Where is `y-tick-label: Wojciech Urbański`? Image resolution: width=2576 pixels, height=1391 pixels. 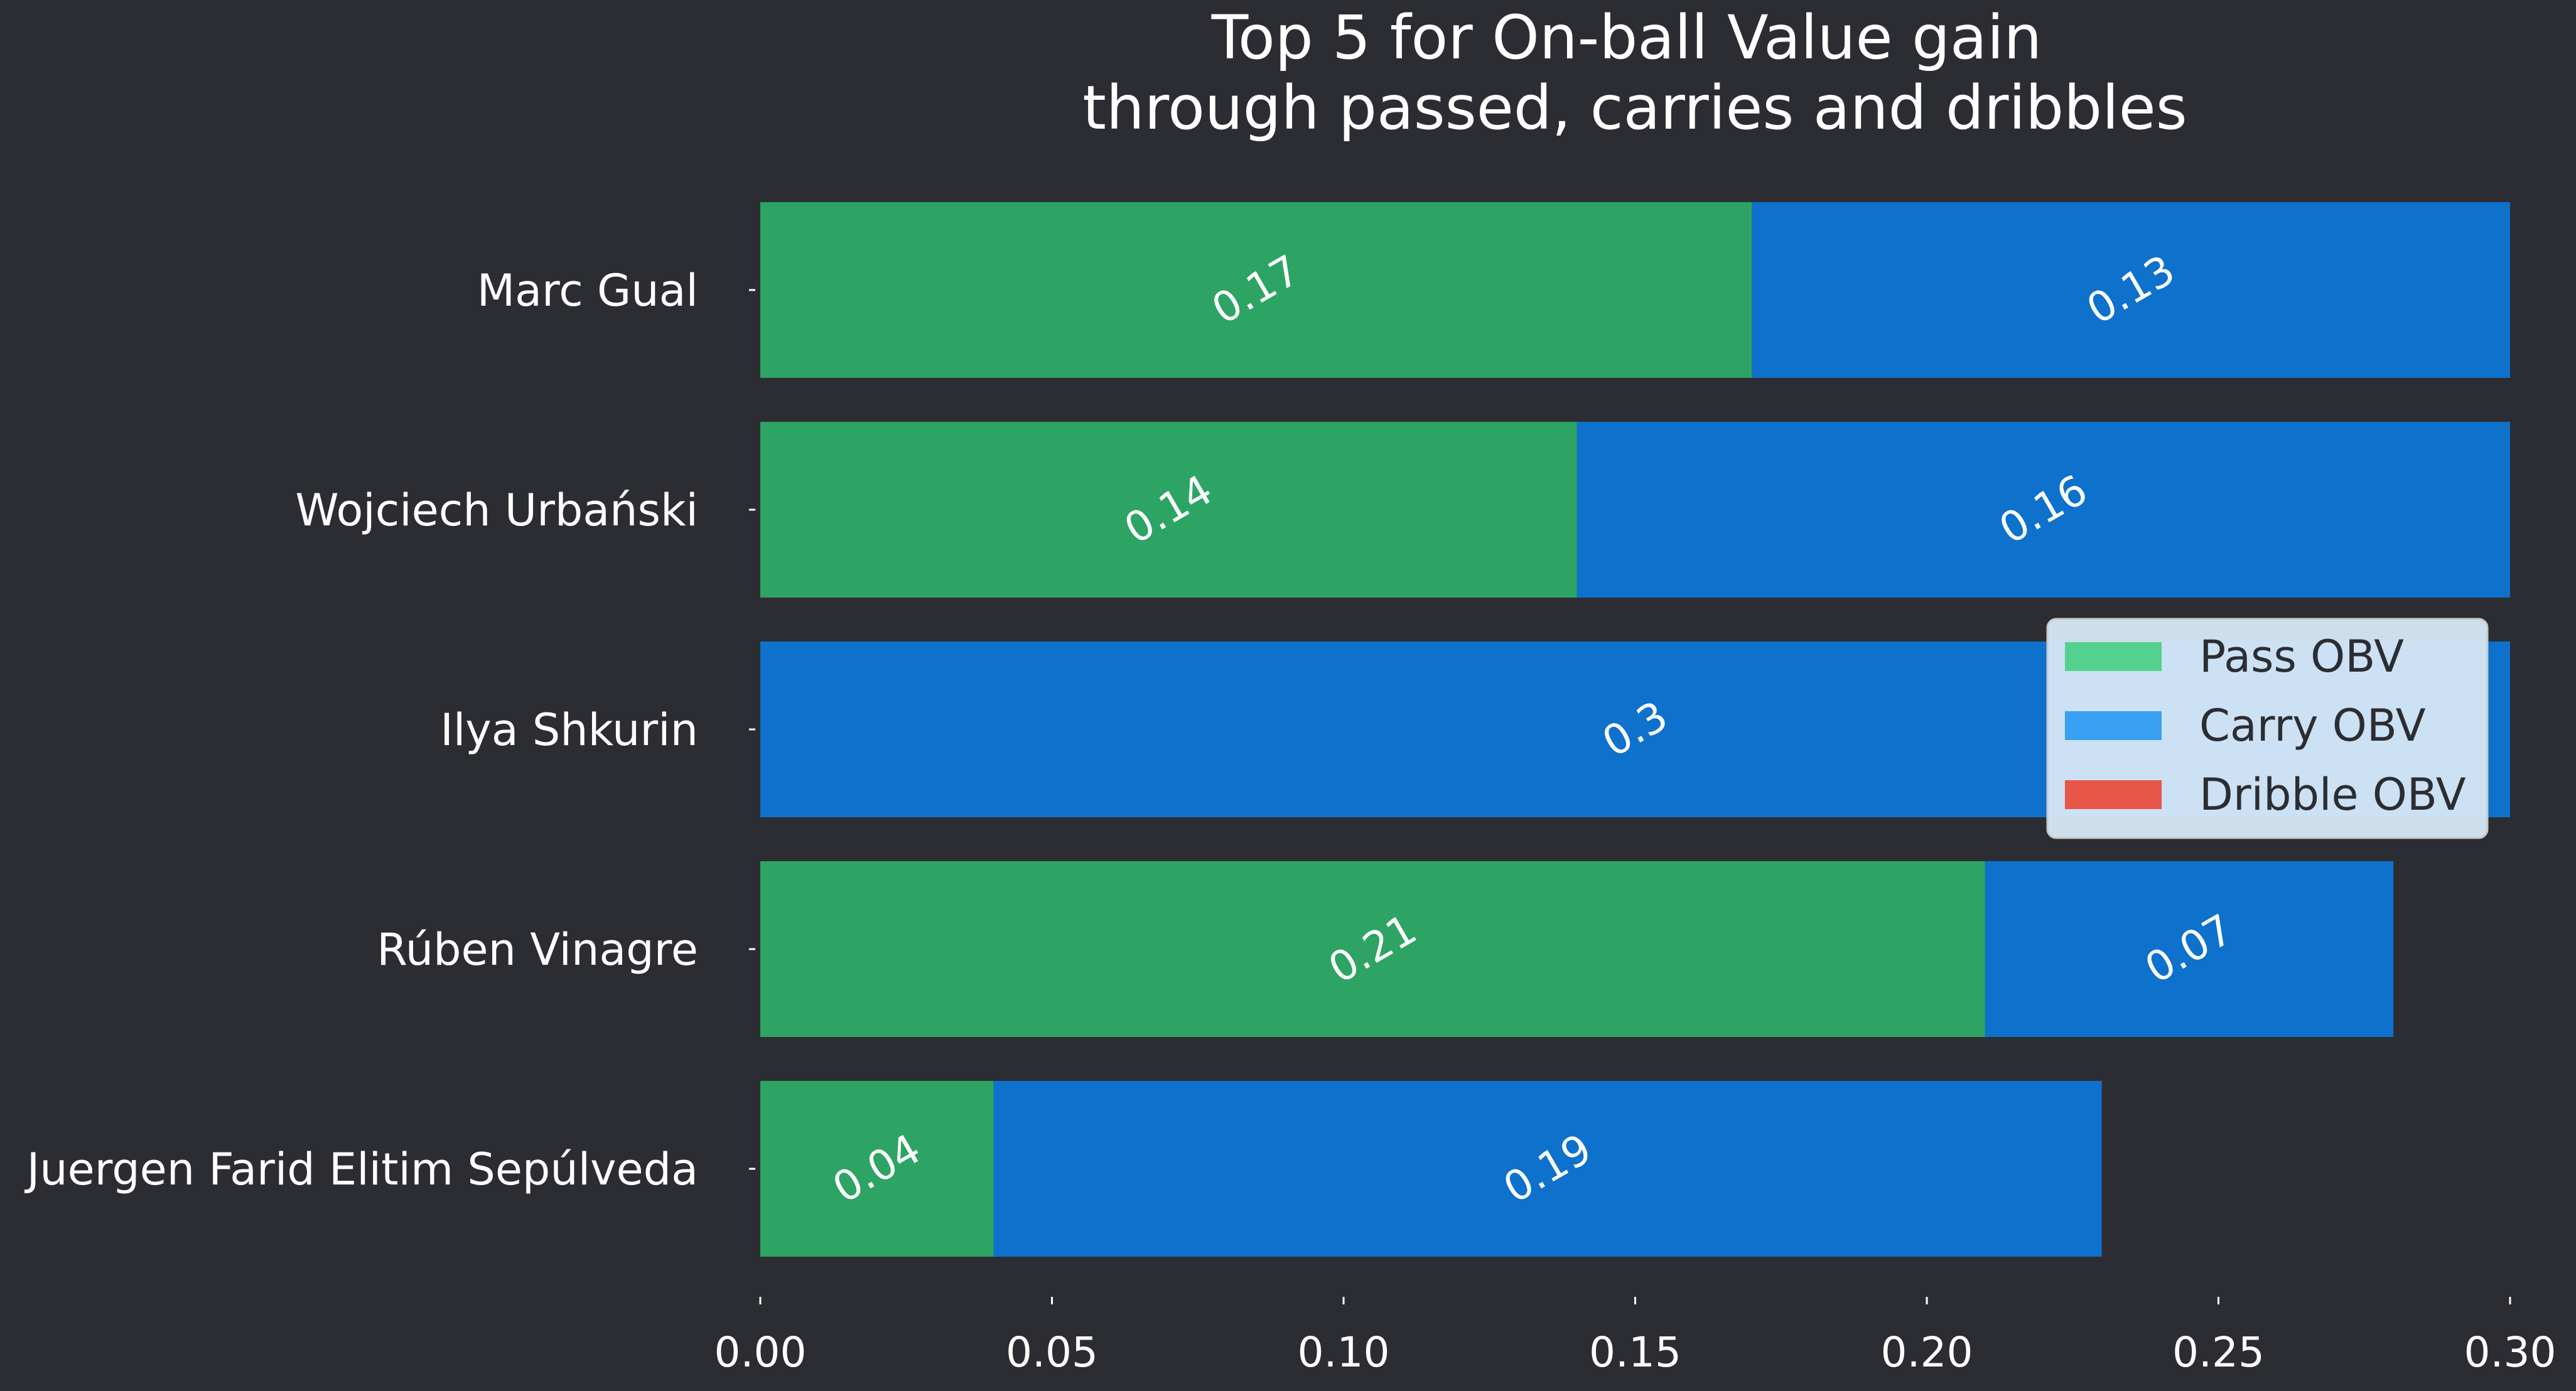
y-tick-label: Wojciech Urbański is located at coordinates (496, 510).